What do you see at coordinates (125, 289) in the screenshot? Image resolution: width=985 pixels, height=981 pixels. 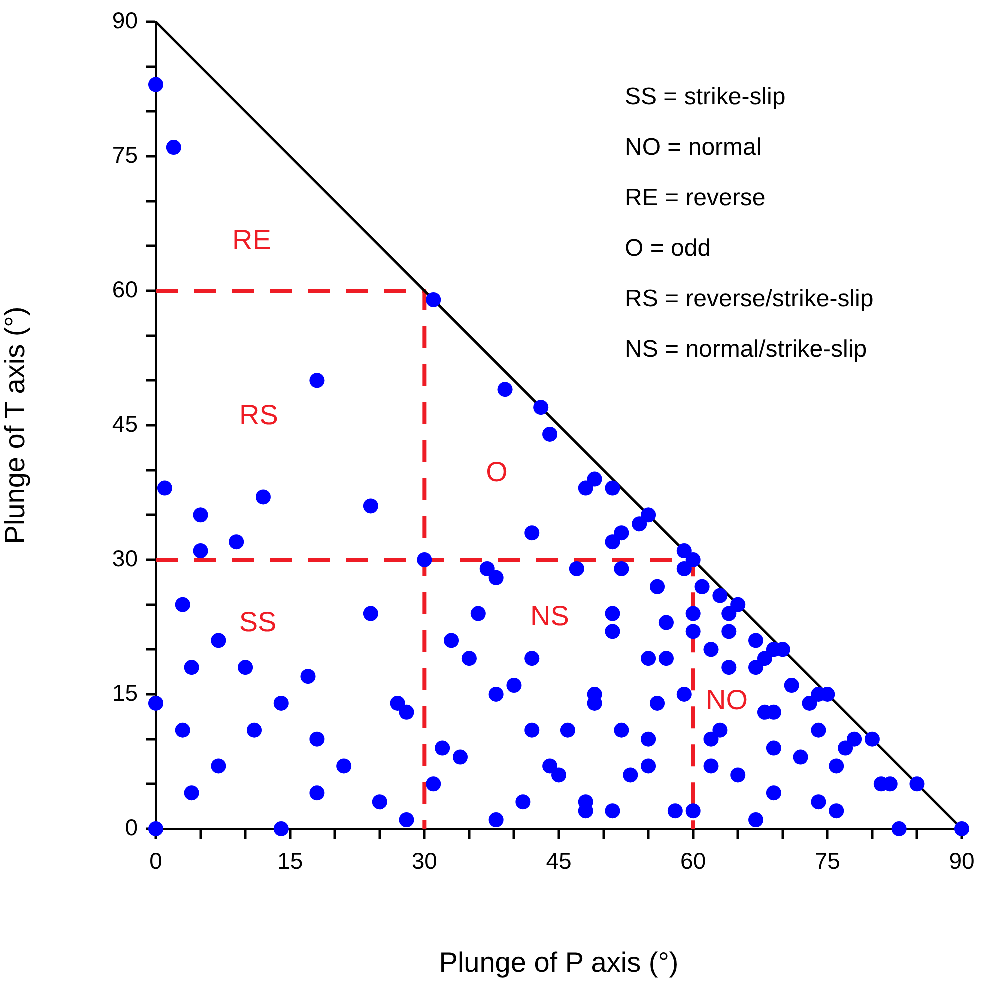 I see `y-tick-label: 60` at bounding box center [125, 289].